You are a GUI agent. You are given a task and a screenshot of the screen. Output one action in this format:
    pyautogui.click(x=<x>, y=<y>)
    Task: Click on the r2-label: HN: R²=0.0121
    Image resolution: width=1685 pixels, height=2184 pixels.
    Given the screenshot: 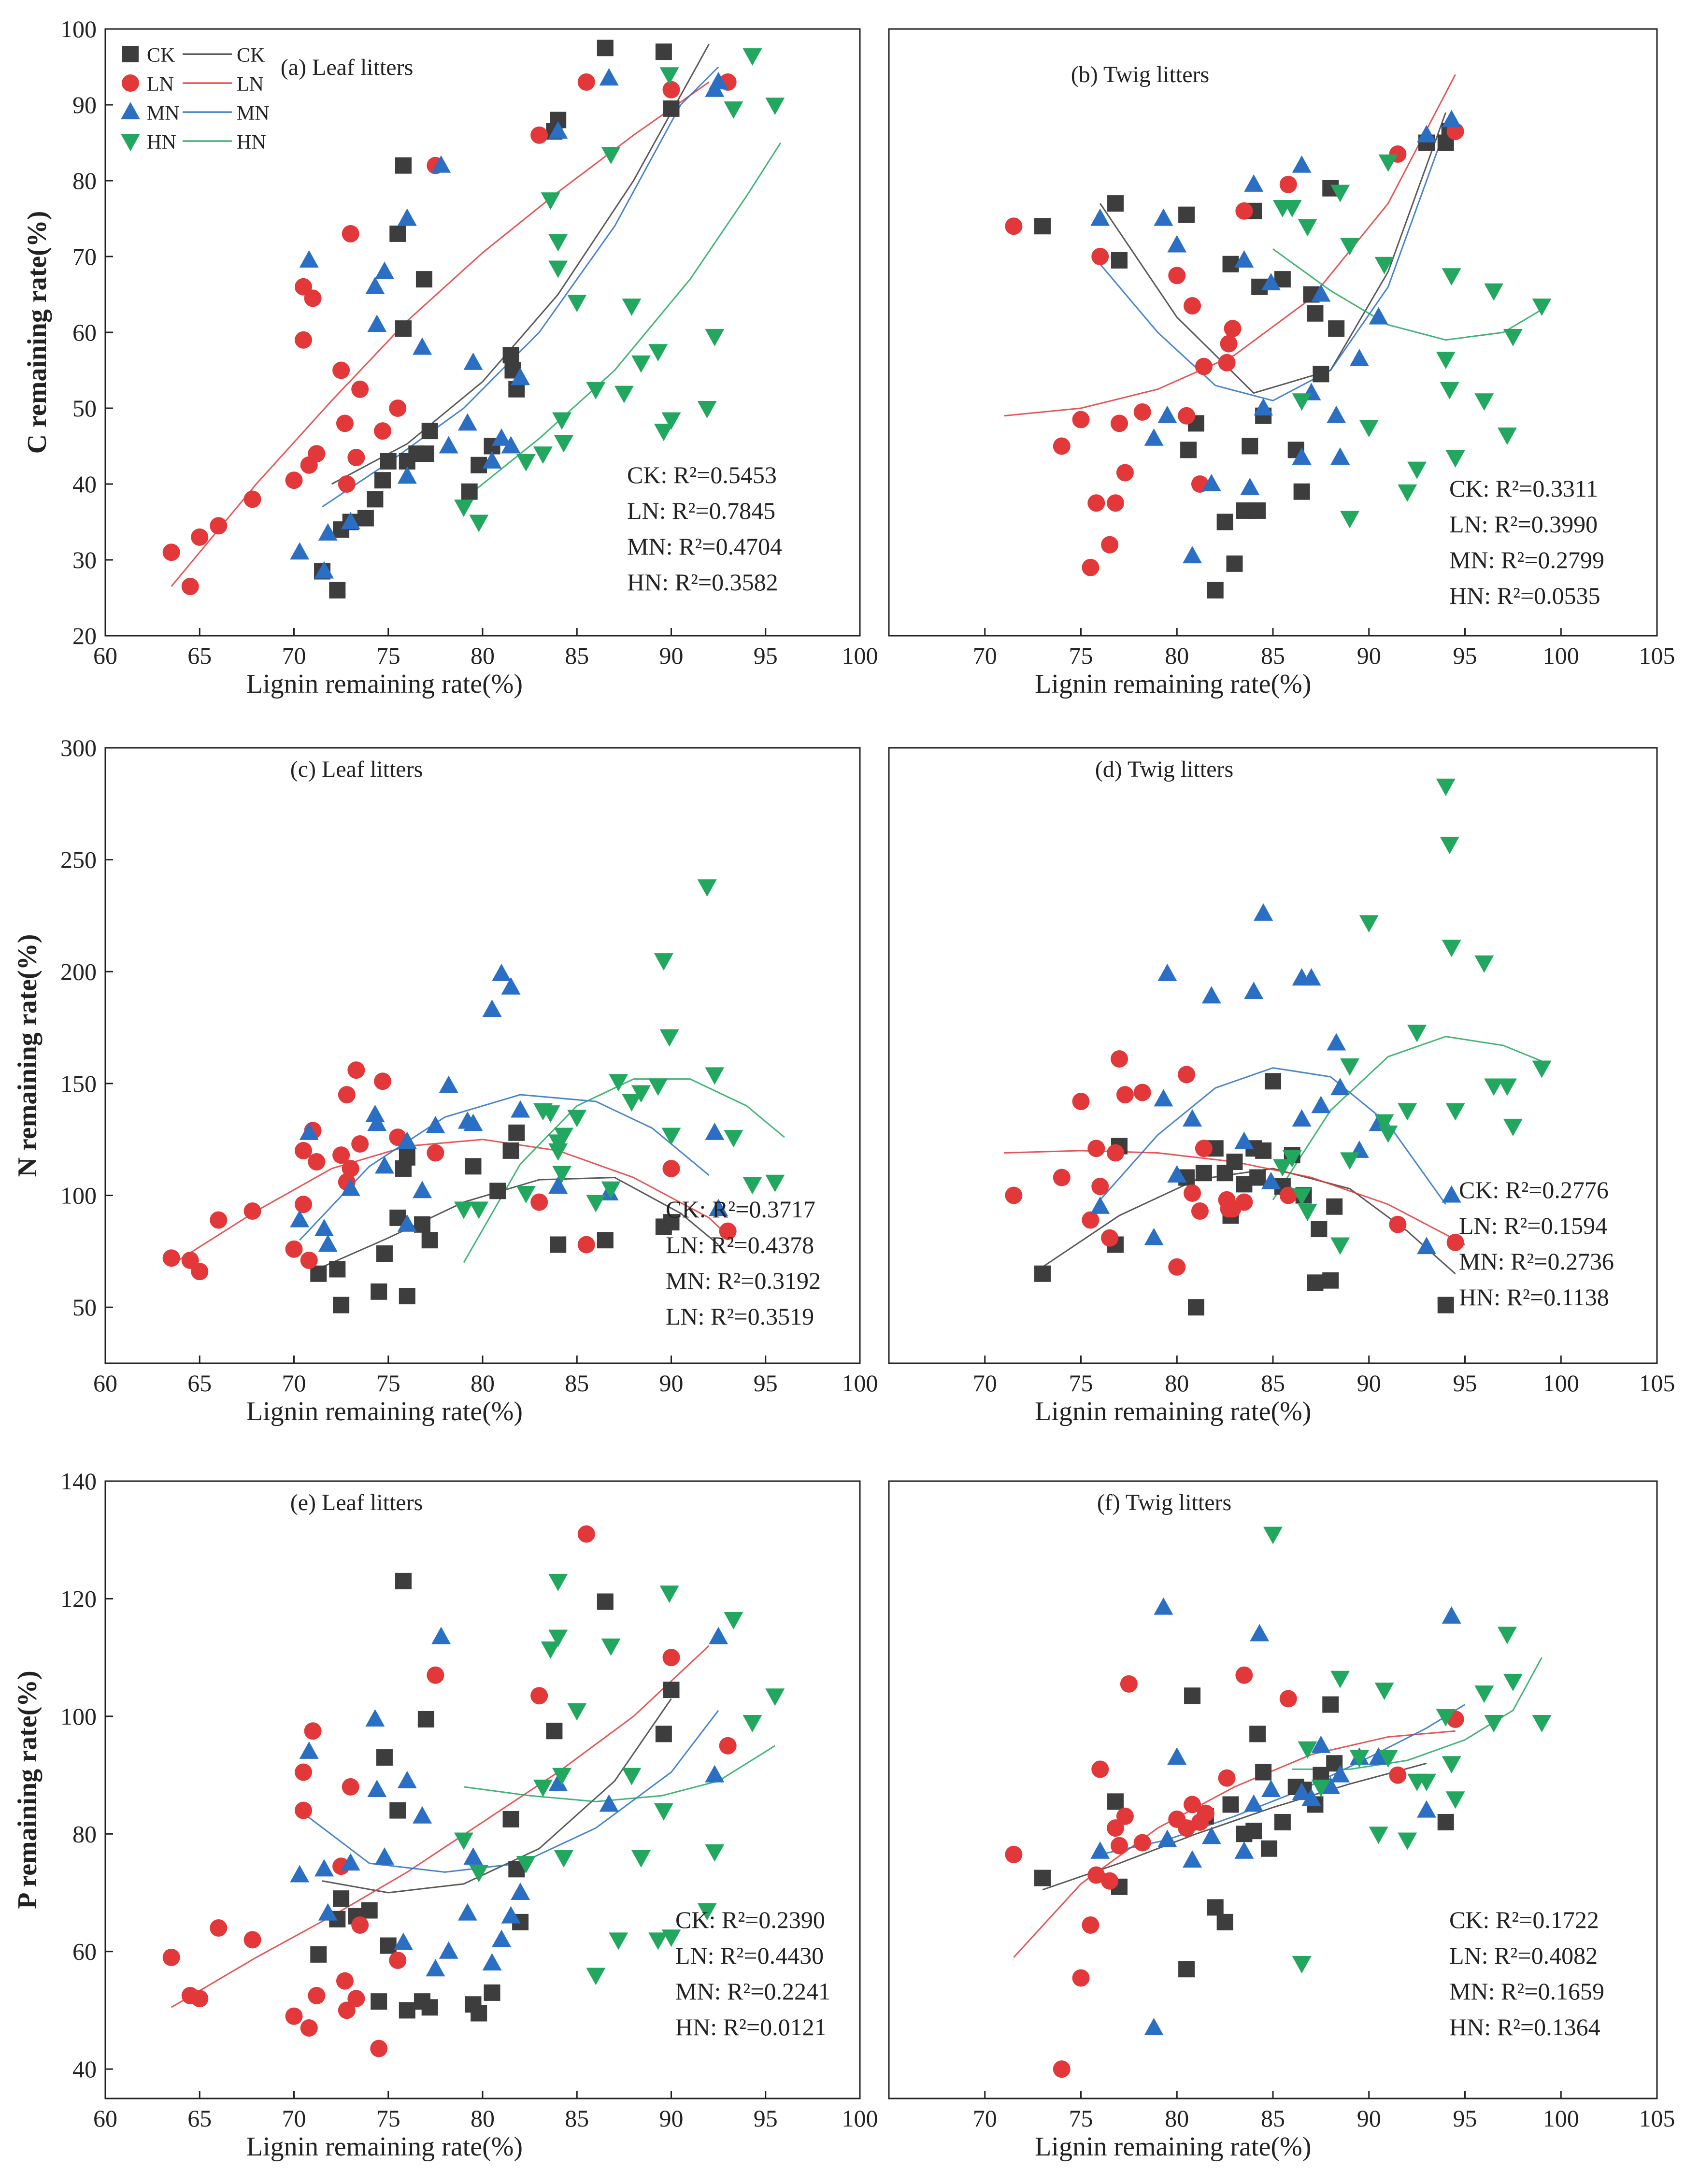 What is the action you would take?
    pyautogui.click(x=751, y=2027)
    